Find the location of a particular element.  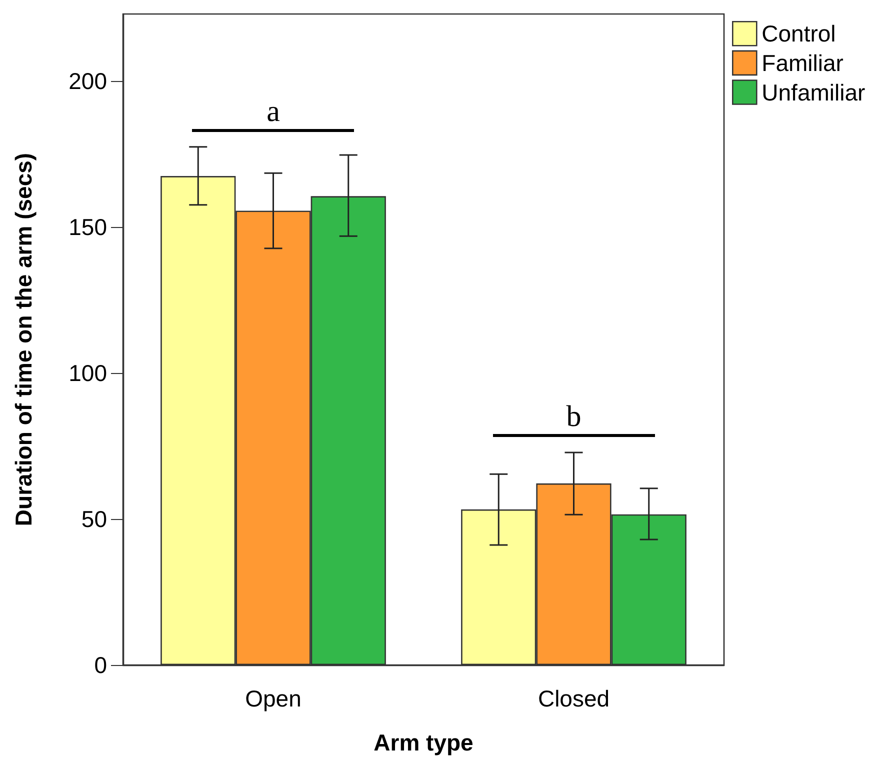

y-axis-title: Duration of time on the arm (secs) is located at coordinates (23, 339).